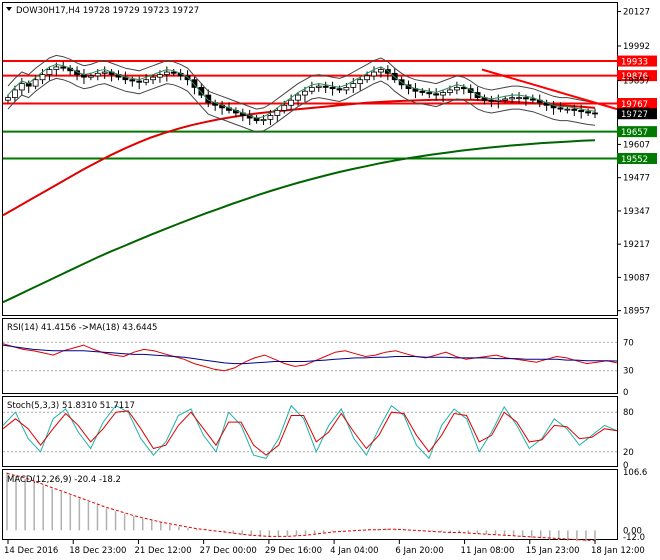 This screenshot has width=660, height=560. What do you see at coordinates (636, 312) in the screenshot?
I see `price-tick-label-18957: 18957` at bounding box center [636, 312].